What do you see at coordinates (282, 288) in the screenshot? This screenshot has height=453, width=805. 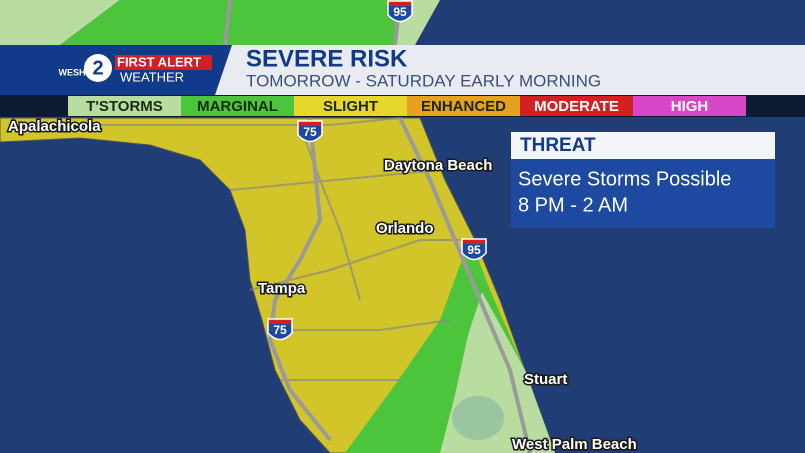 I see `city-label: Tampa` at bounding box center [282, 288].